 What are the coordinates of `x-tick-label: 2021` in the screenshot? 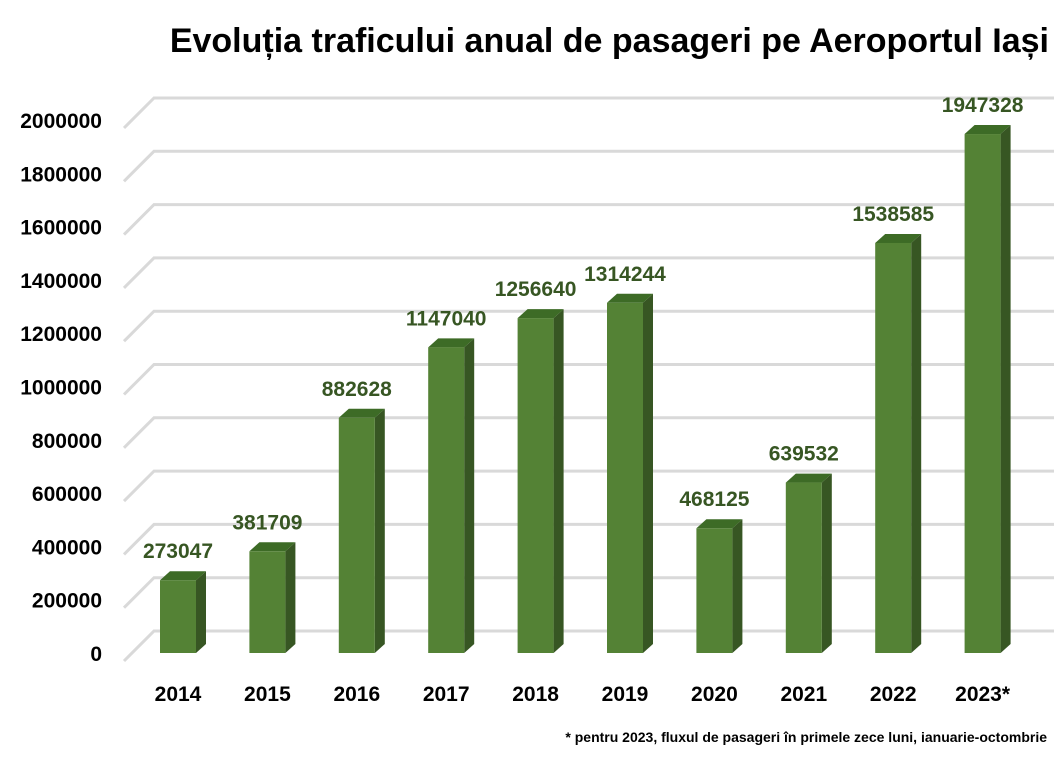 It's located at (803, 694).